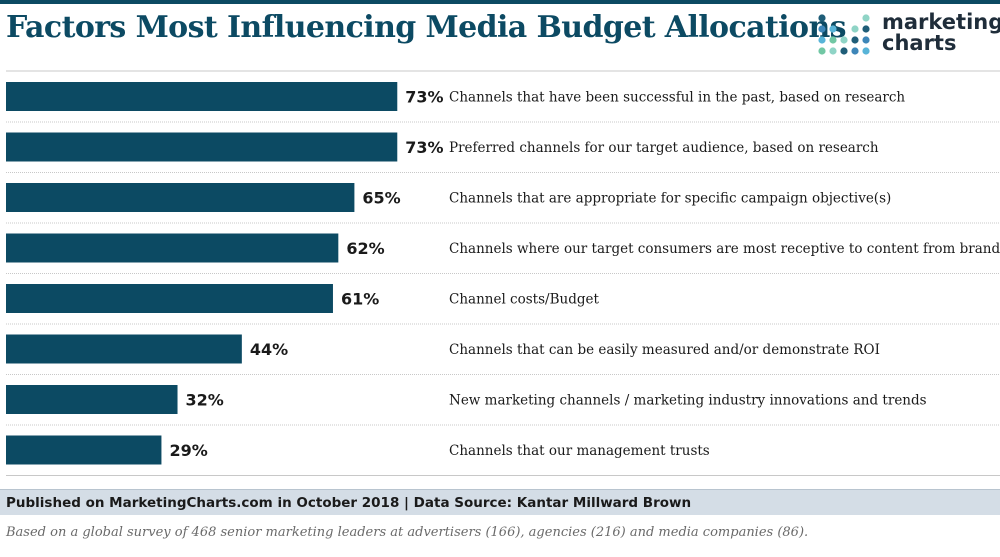  What do you see at coordinates (269, 349) in the screenshot?
I see `bar-value-label: 44%` at bounding box center [269, 349].